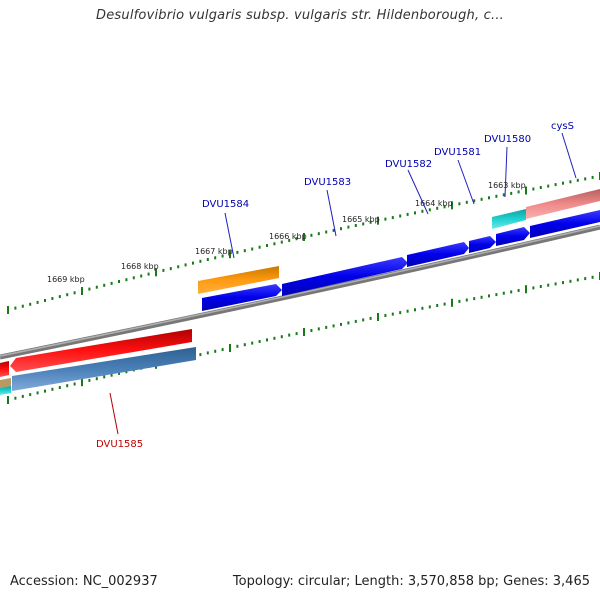 This screenshot has width=600, height=600. Describe the element at coordinates (434, 203) in the screenshot. I see `tick-label-1664: 1664 kbp` at that location.